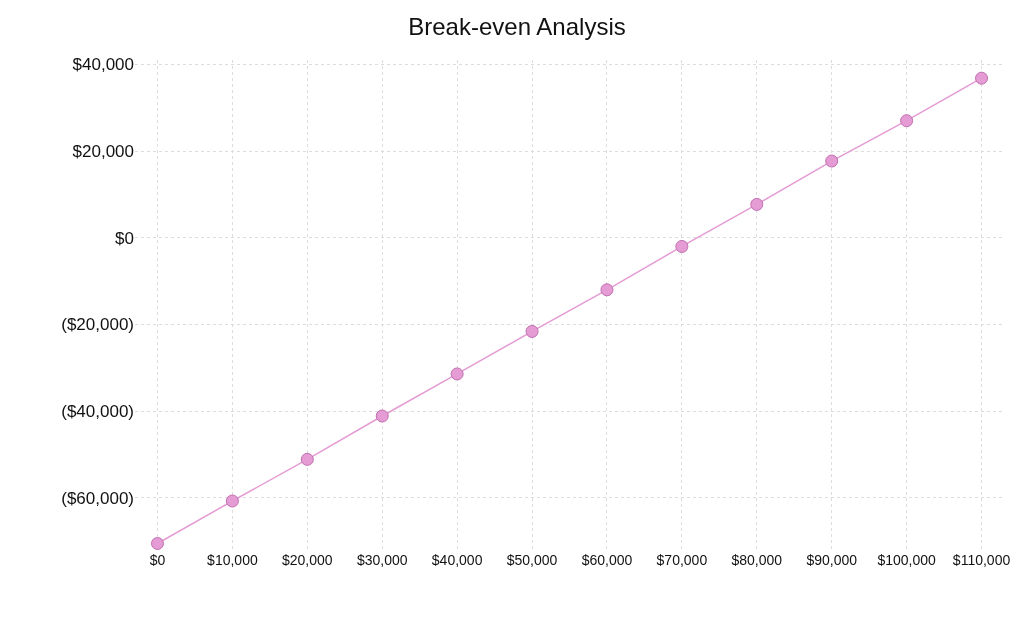 The width and height of the screenshot is (1034, 620). I want to click on x-tick-label: $60,000, so click(607, 560).